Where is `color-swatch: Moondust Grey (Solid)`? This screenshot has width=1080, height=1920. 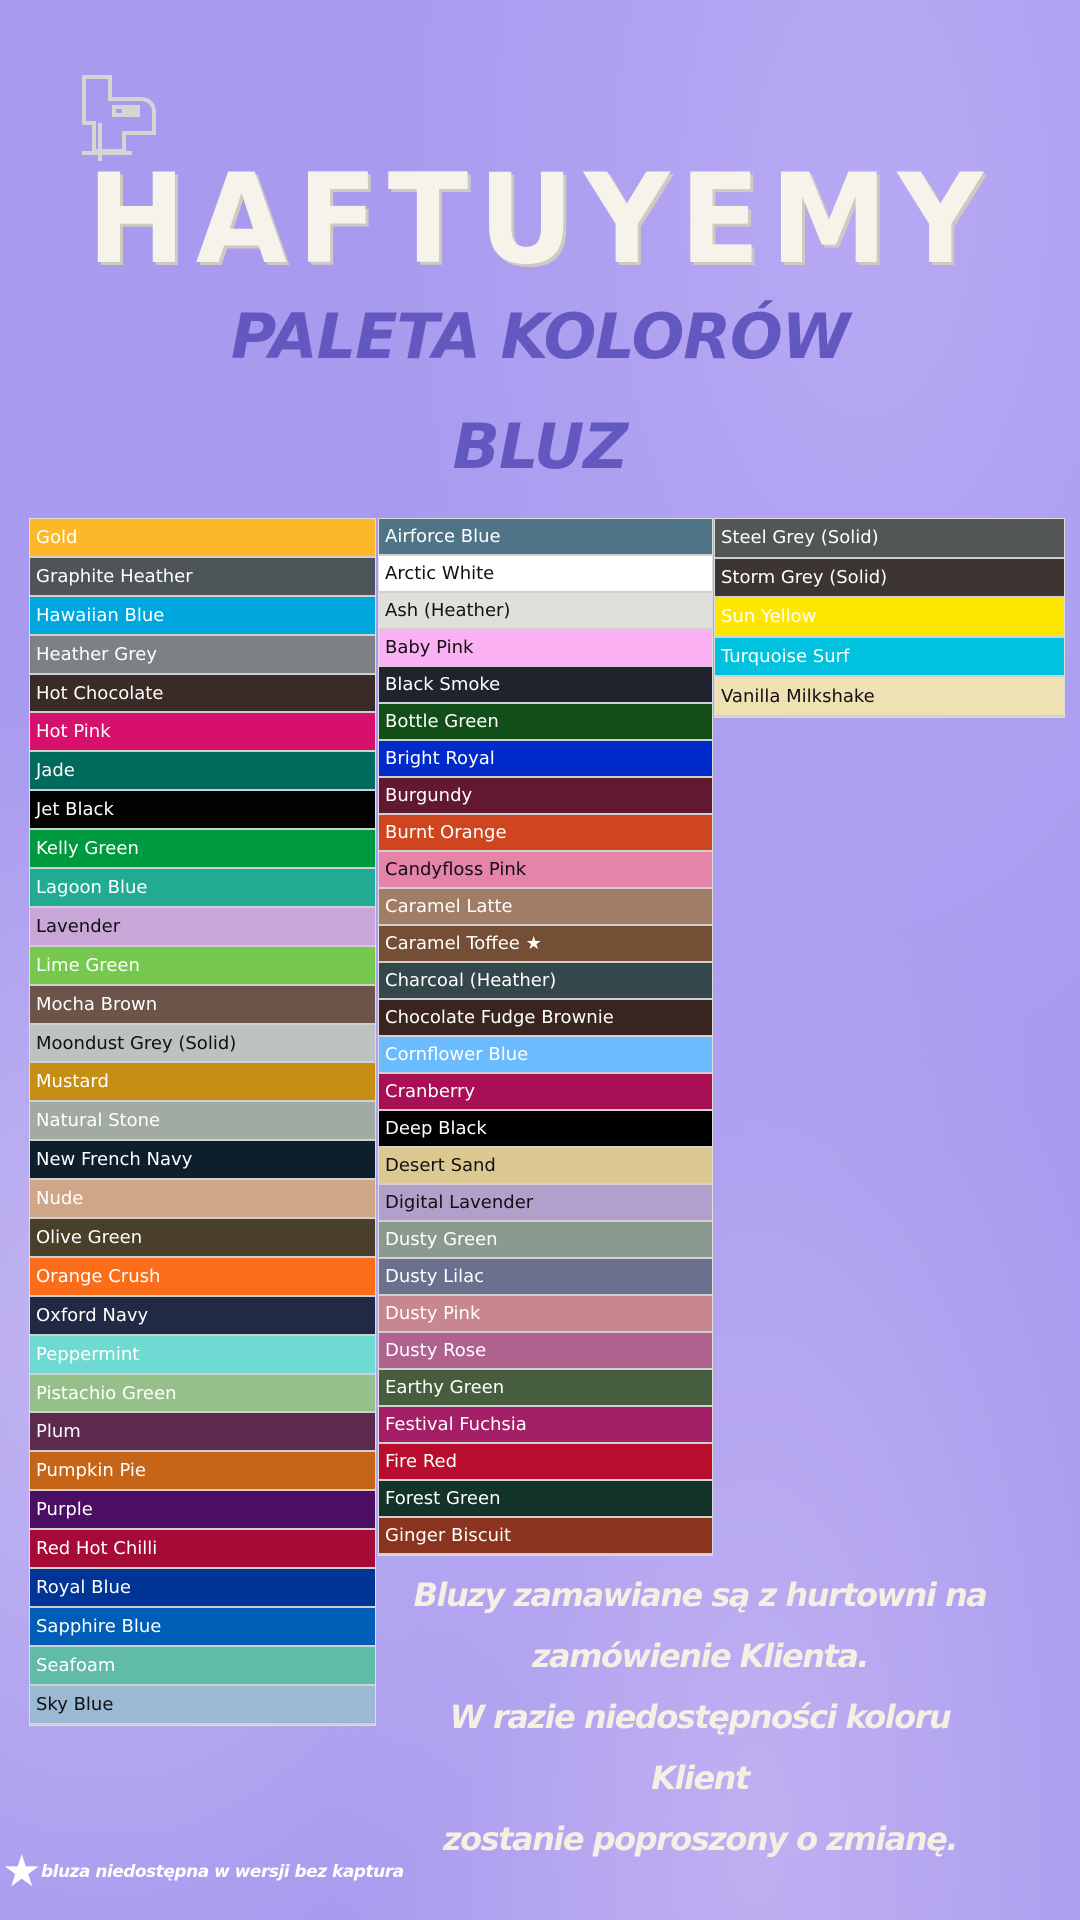
color-swatch: Moondust Grey (Solid) is located at coordinates (202, 1044).